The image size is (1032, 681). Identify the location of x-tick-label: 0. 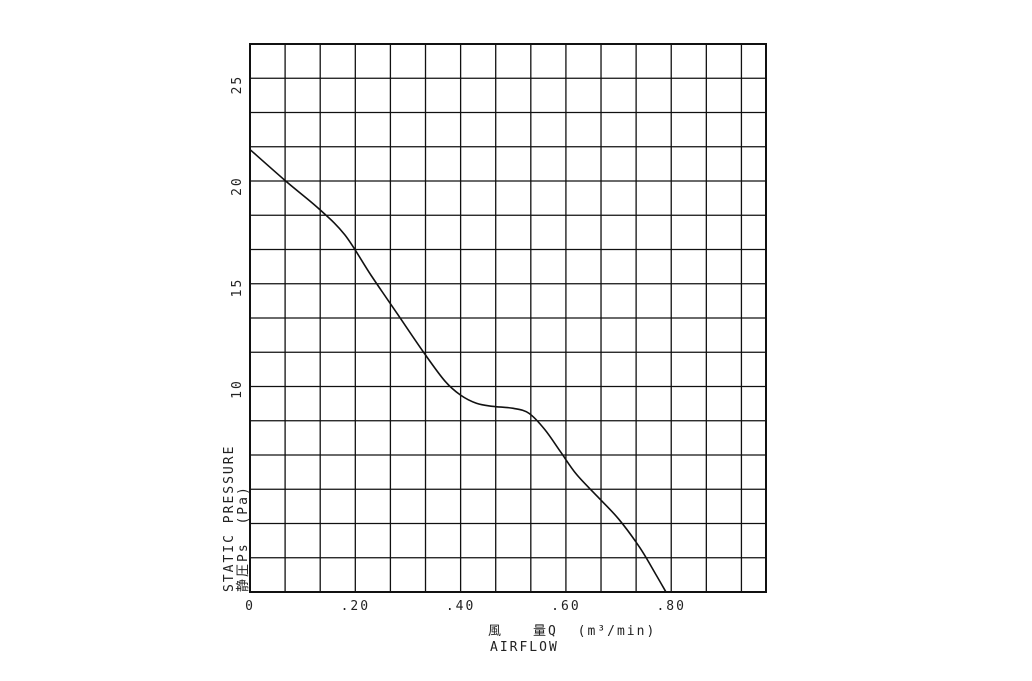
(250, 606).